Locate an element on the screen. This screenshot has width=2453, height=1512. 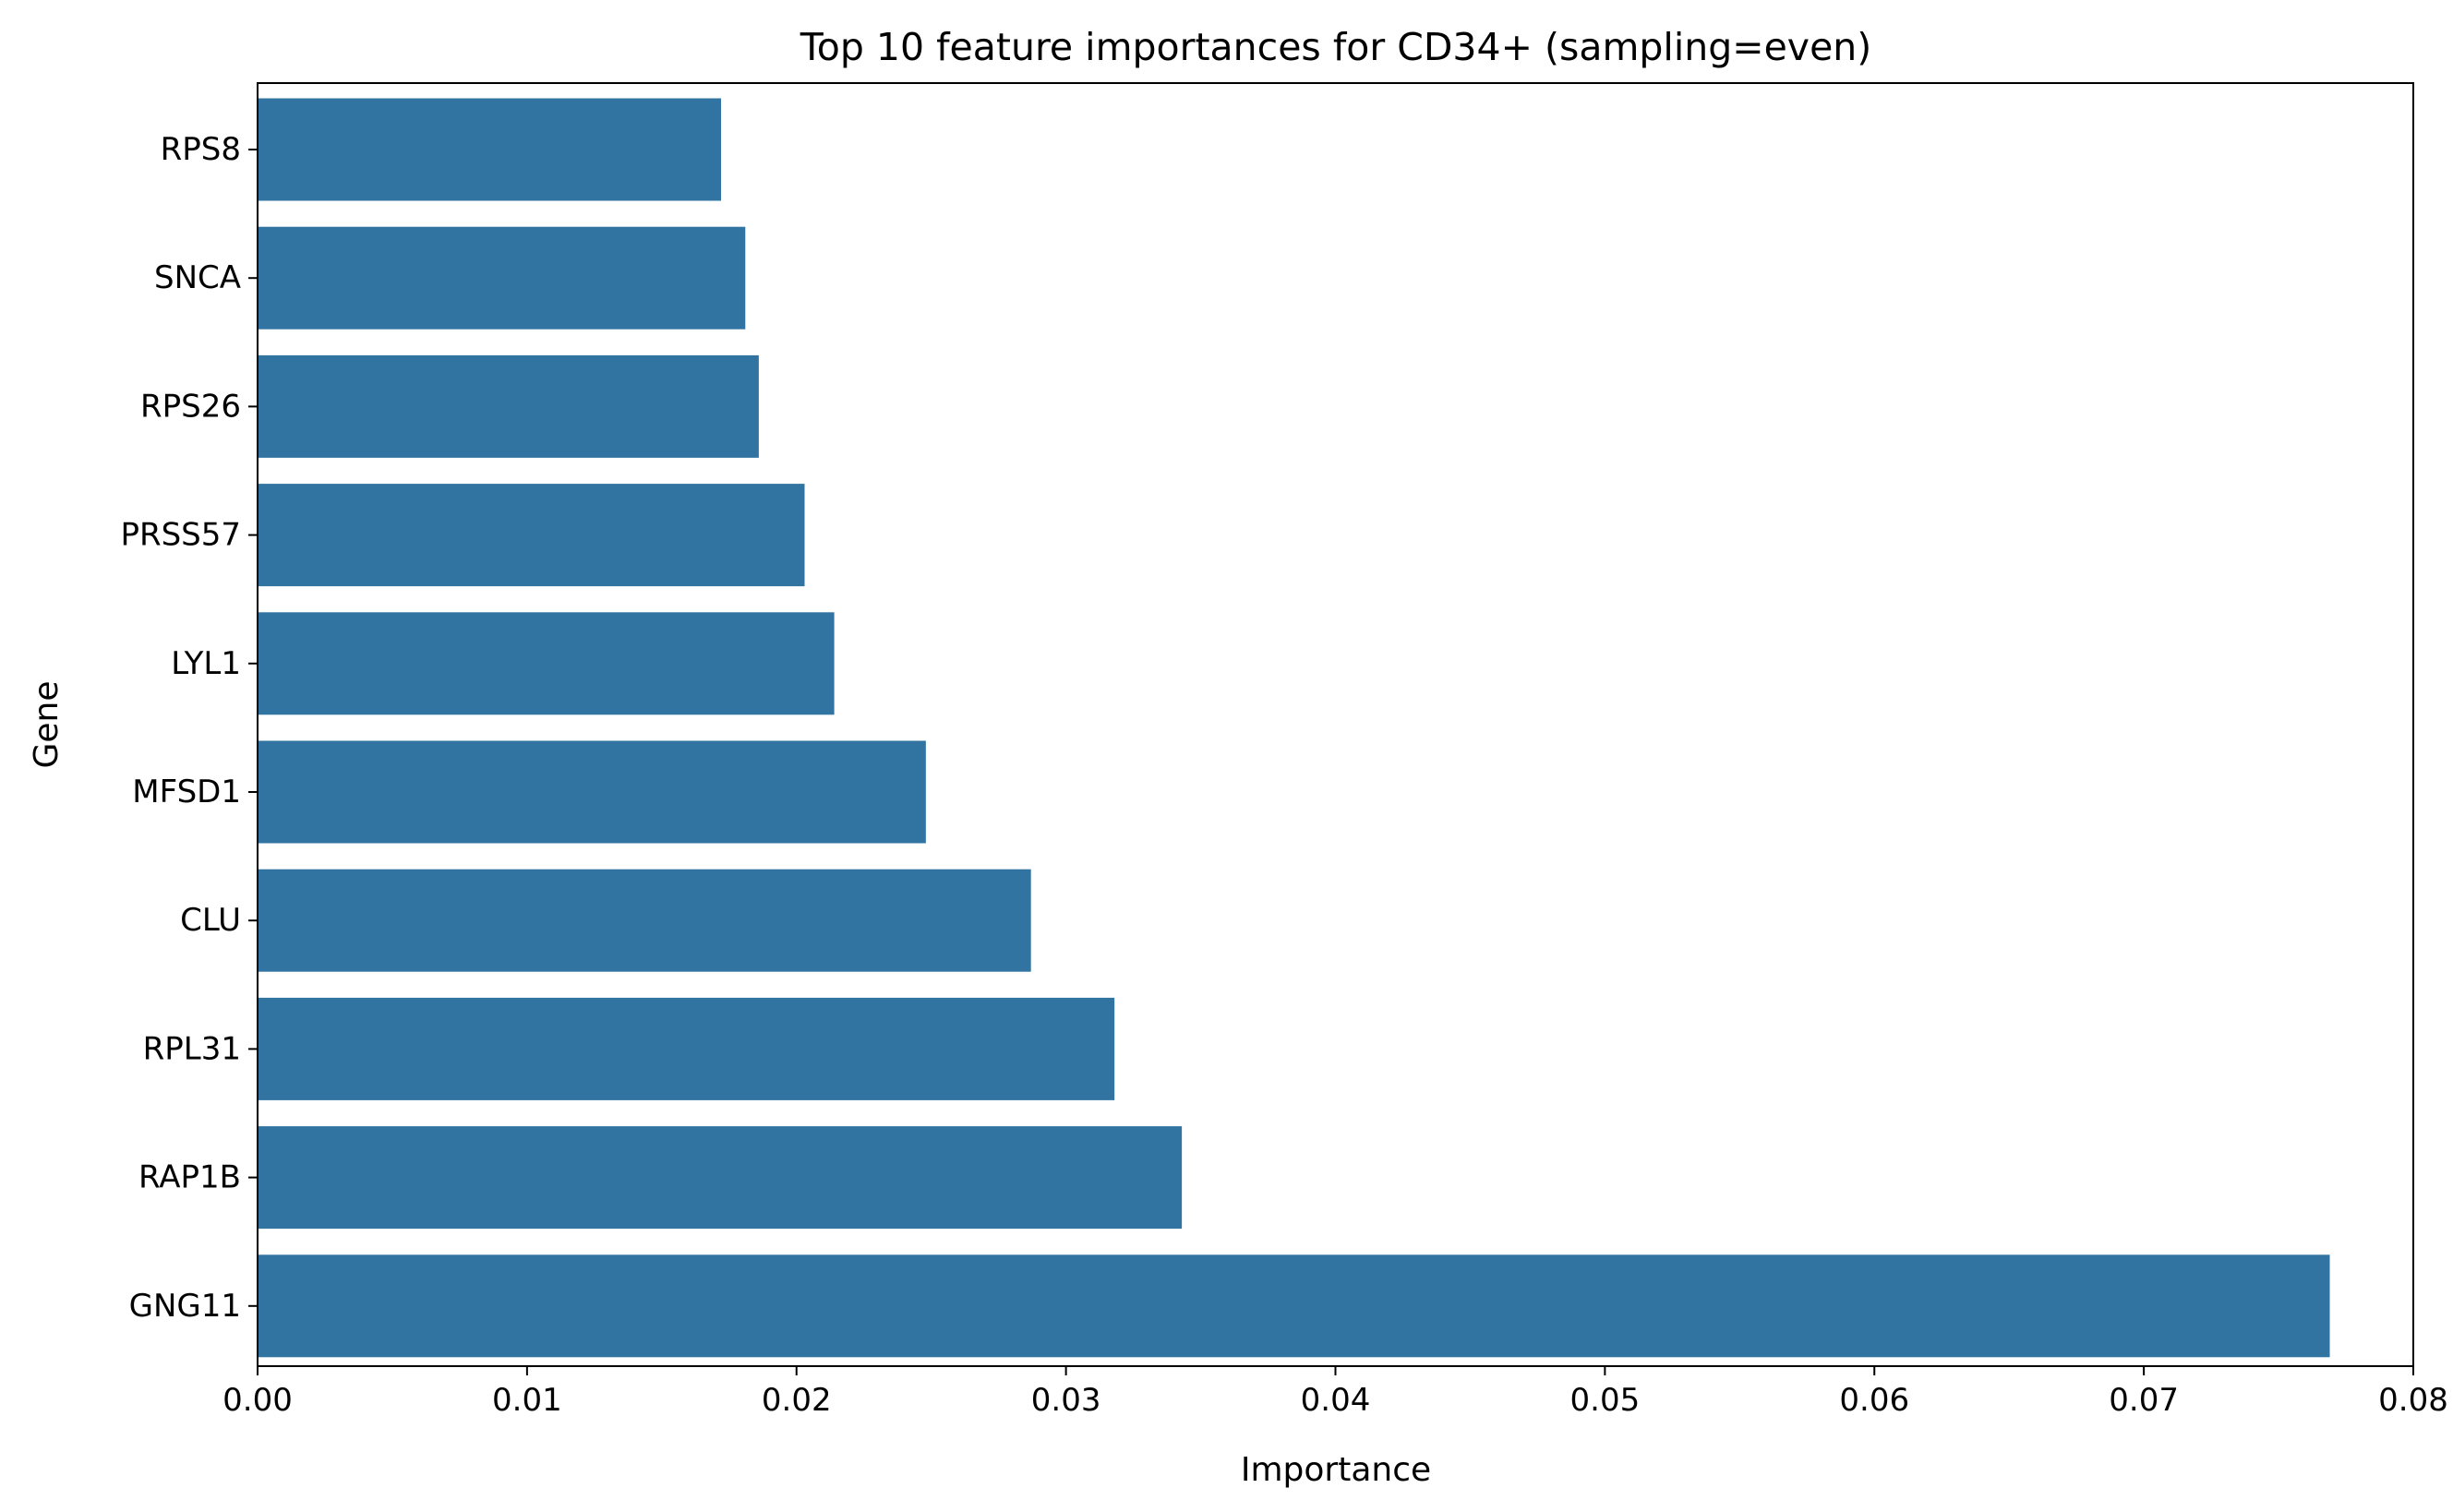
y-tick-label: RPL31 is located at coordinates (192, 1048).